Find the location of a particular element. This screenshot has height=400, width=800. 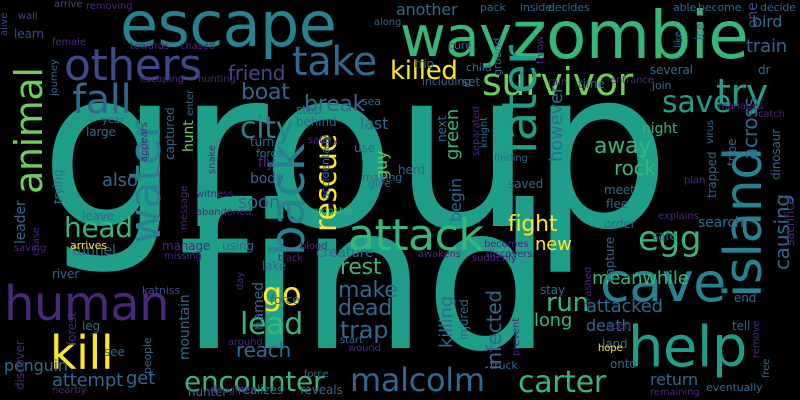

cloud-word: attacked is located at coordinates (624, 306).